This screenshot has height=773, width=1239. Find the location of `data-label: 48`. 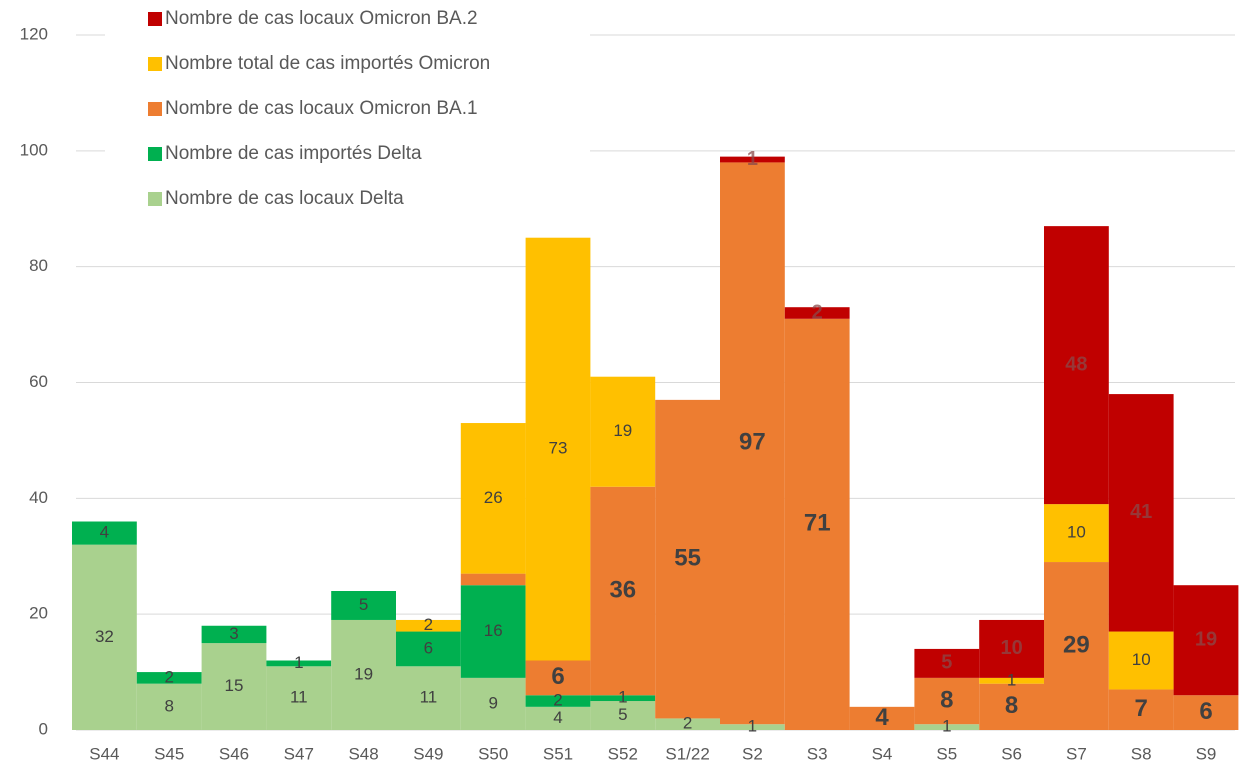

data-label: 48 is located at coordinates (1076, 364).